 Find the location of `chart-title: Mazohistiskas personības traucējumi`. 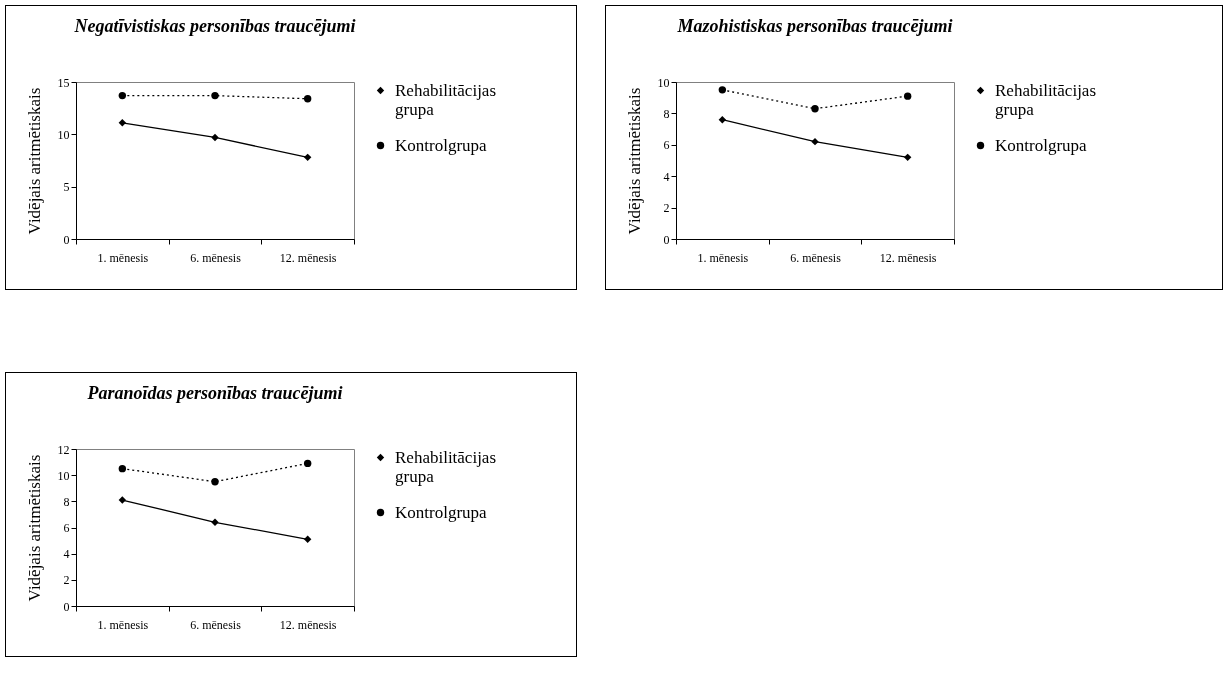

chart-title: Mazohistiskas personības traucējumi is located at coordinates (814, 26).